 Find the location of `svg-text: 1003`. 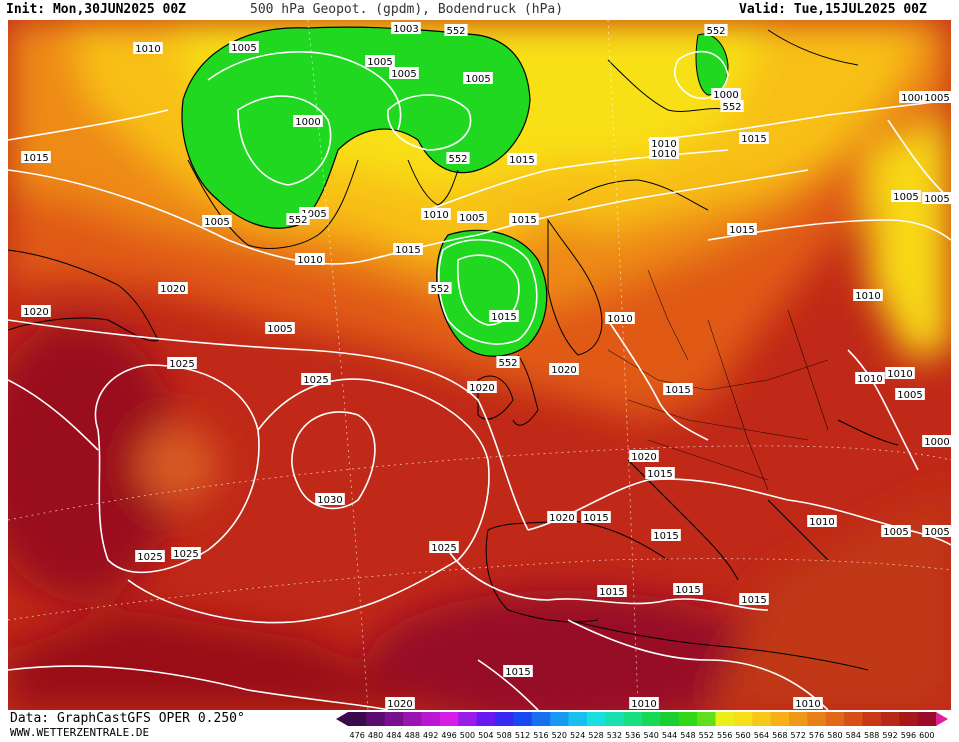

svg-text: 1003 is located at coordinates (405, 29).